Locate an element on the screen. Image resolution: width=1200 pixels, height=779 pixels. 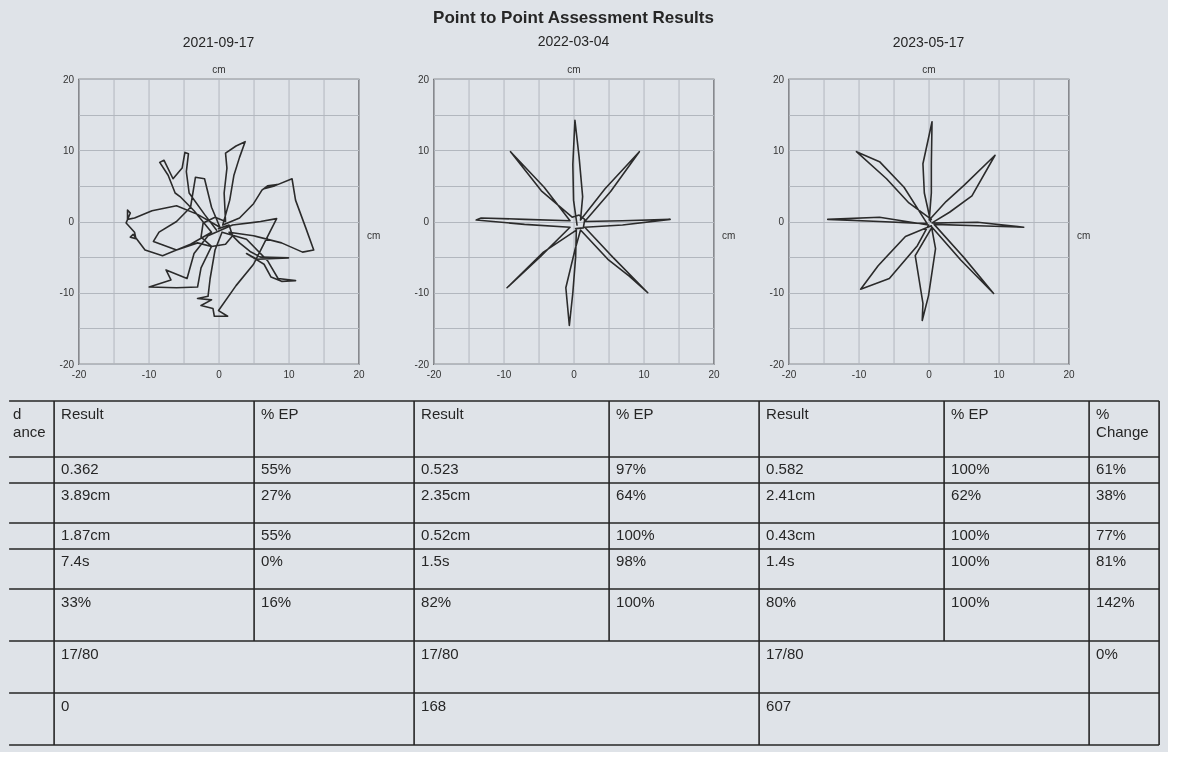
text: 168 is located at coordinates (434, 705).